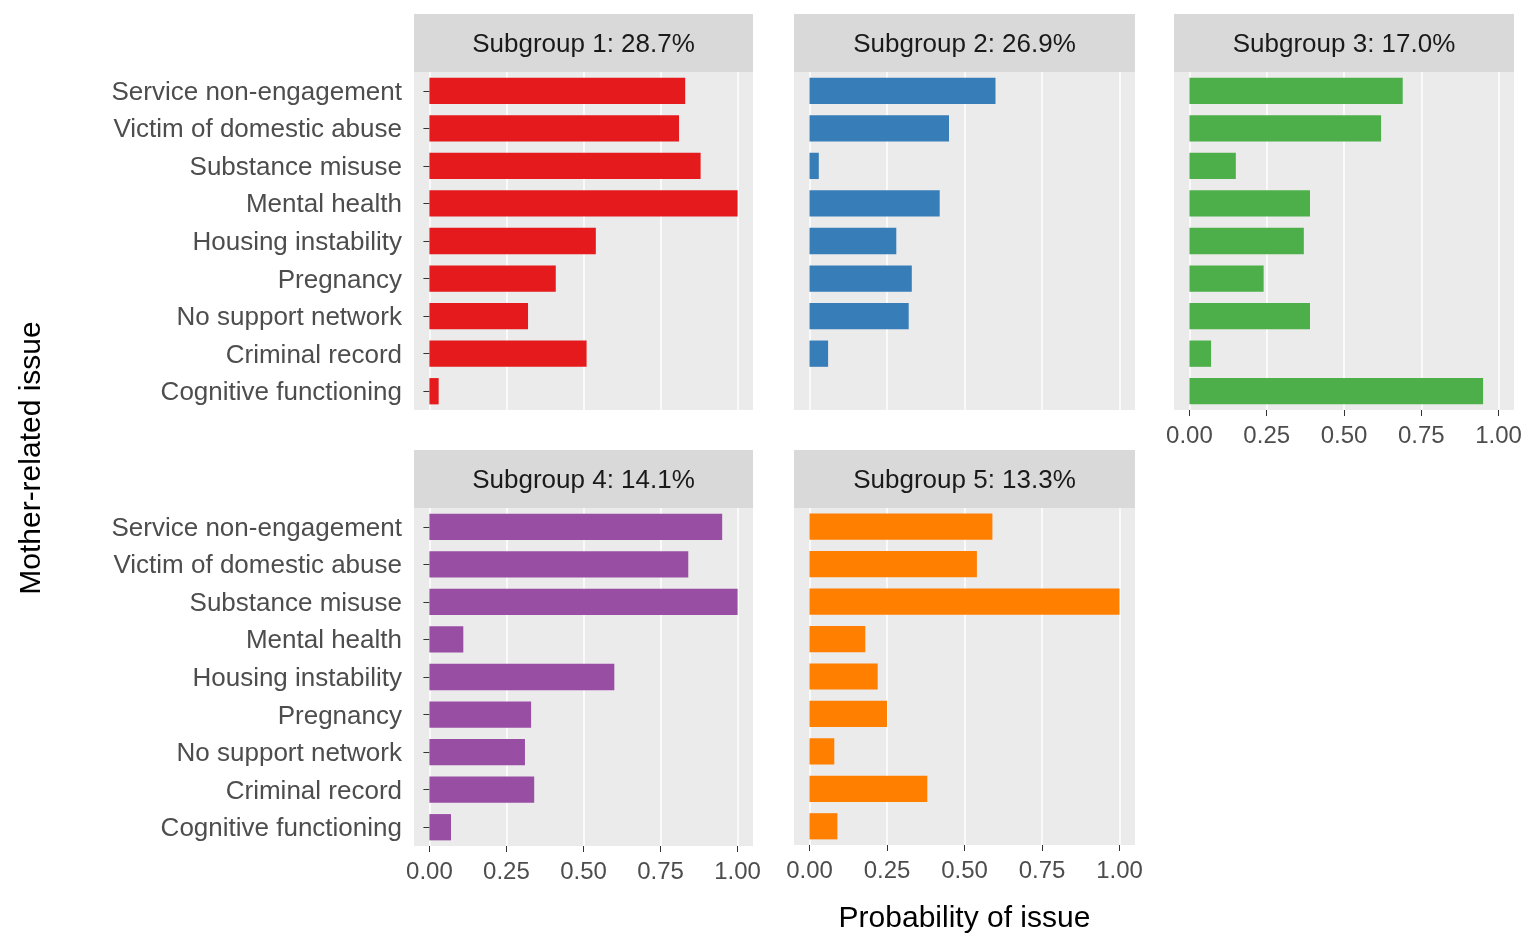 This screenshot has height=936, width=1530. Describe the element at coordinates (964, 43) in the screenshot. I see `chart-title: Subgroup 2: 26.9%` at that location.